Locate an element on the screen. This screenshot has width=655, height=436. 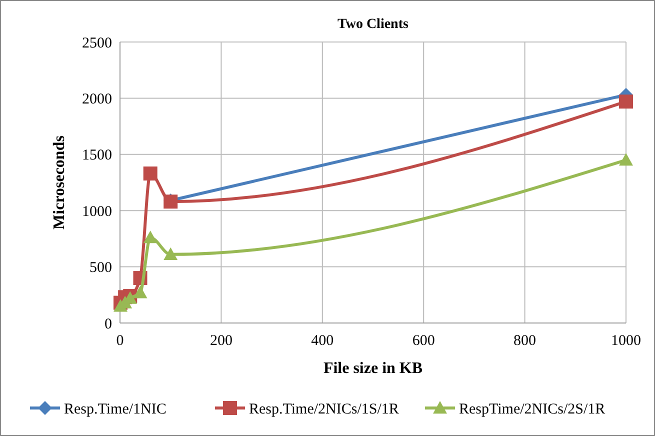
x-tick-label: 200 is located at coordinates (221, 341).